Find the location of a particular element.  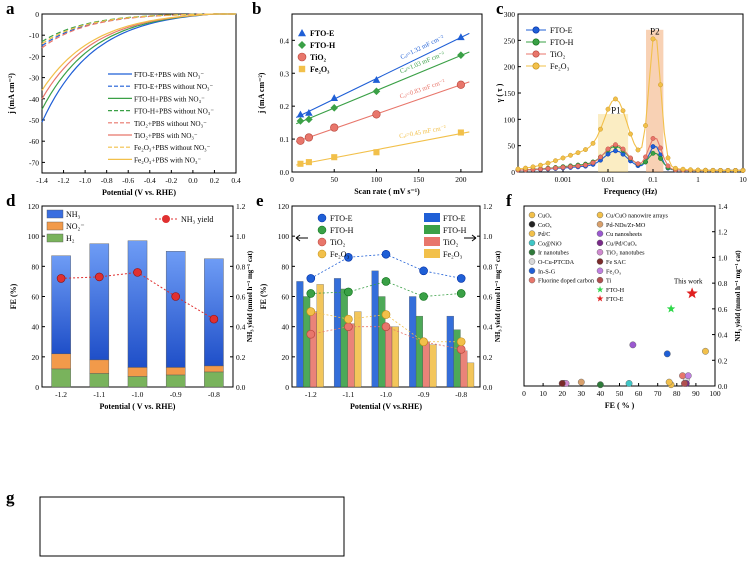

y-tick-label: 1.0 is located at coordinates (723, 257).